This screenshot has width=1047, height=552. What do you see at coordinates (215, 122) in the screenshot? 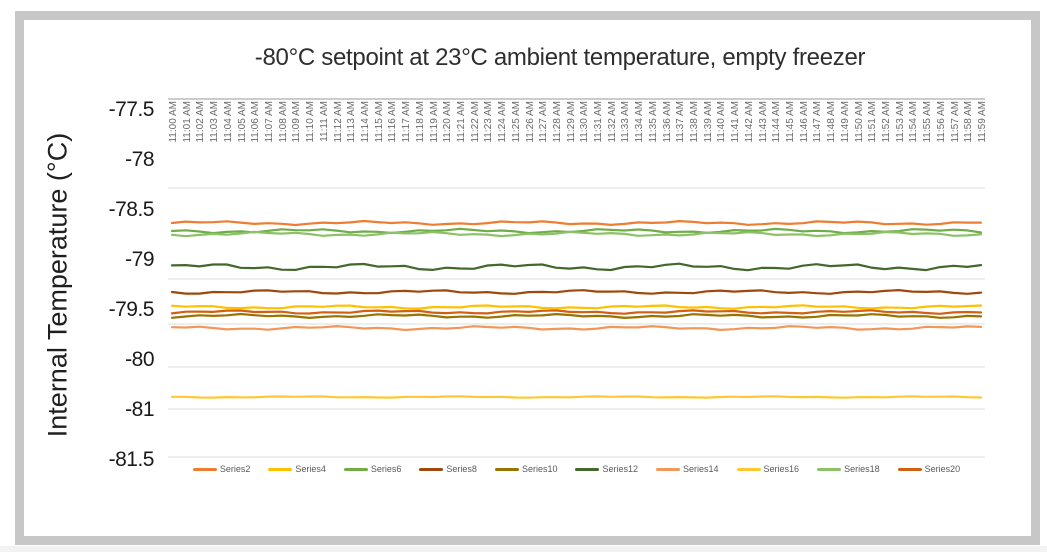
I see `x-tick-label: 11:03 AM` at bounding box center [215, 122].